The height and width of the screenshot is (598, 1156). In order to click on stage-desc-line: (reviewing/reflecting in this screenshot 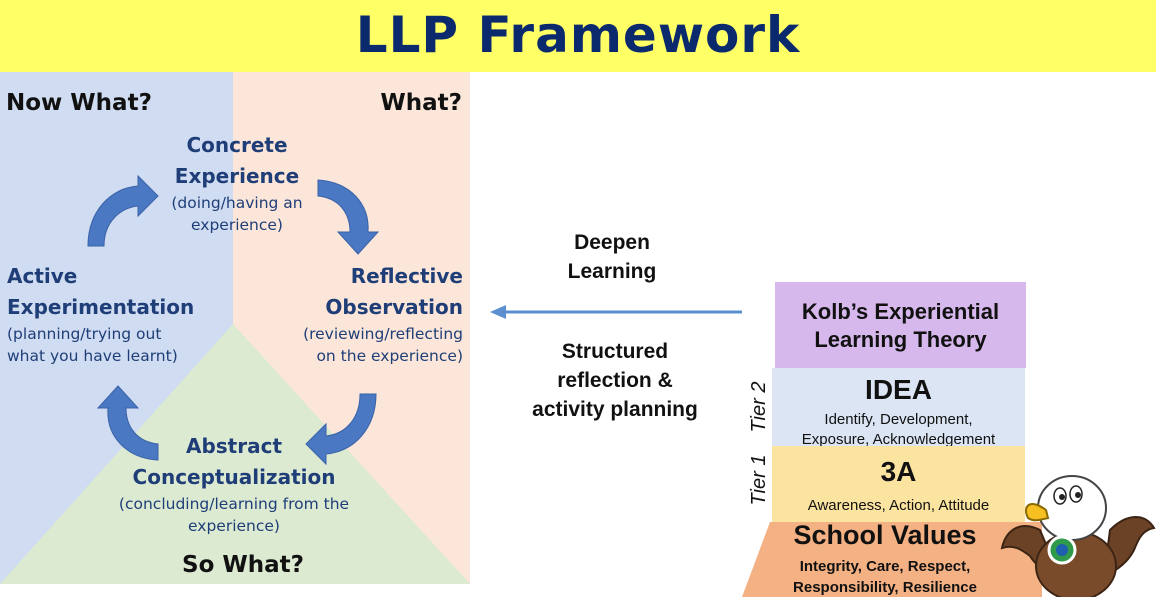, I will do `click(383, 334)`.